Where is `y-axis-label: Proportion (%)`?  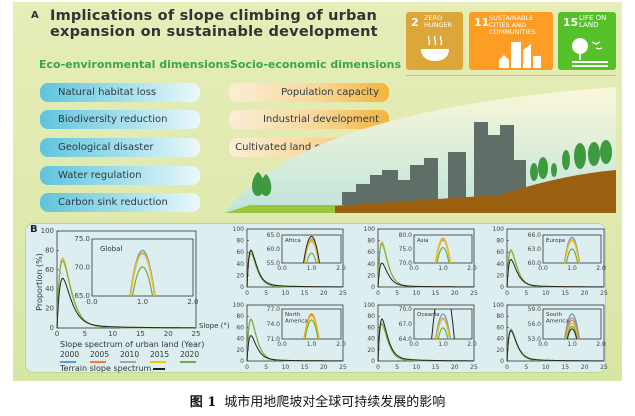 y-axis-label: Proportion (%) is located at coordinates (39, 282).